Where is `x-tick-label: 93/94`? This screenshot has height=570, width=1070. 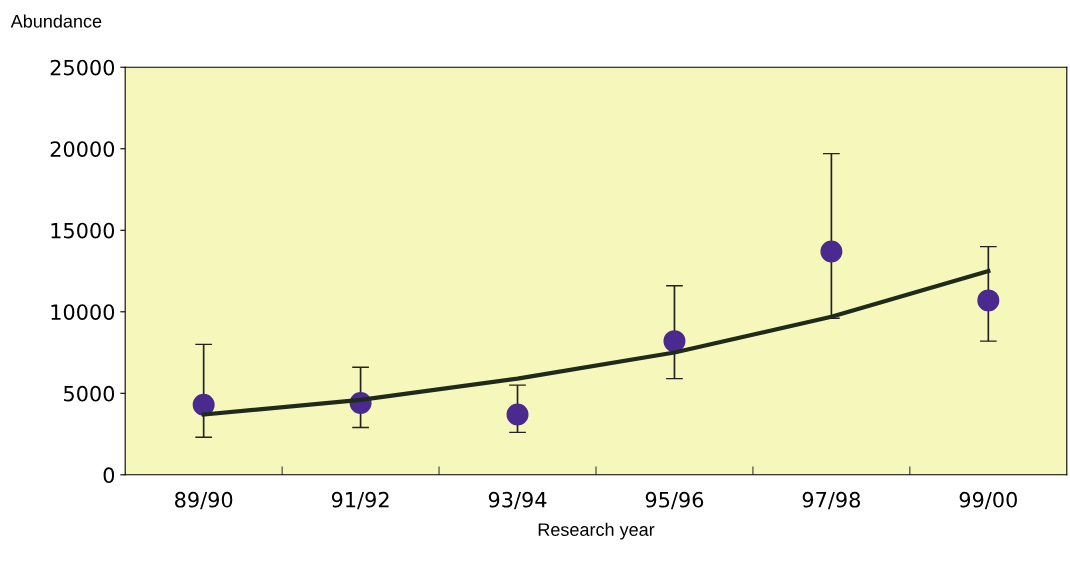
x-tick-label: 93/94 is located at coordinates (517, 500).